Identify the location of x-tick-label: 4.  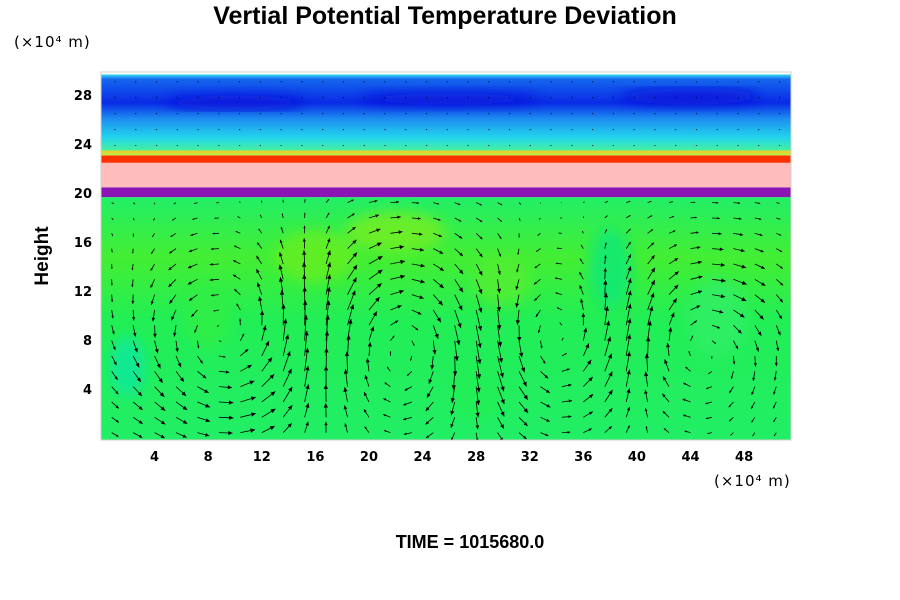
(155, 457).